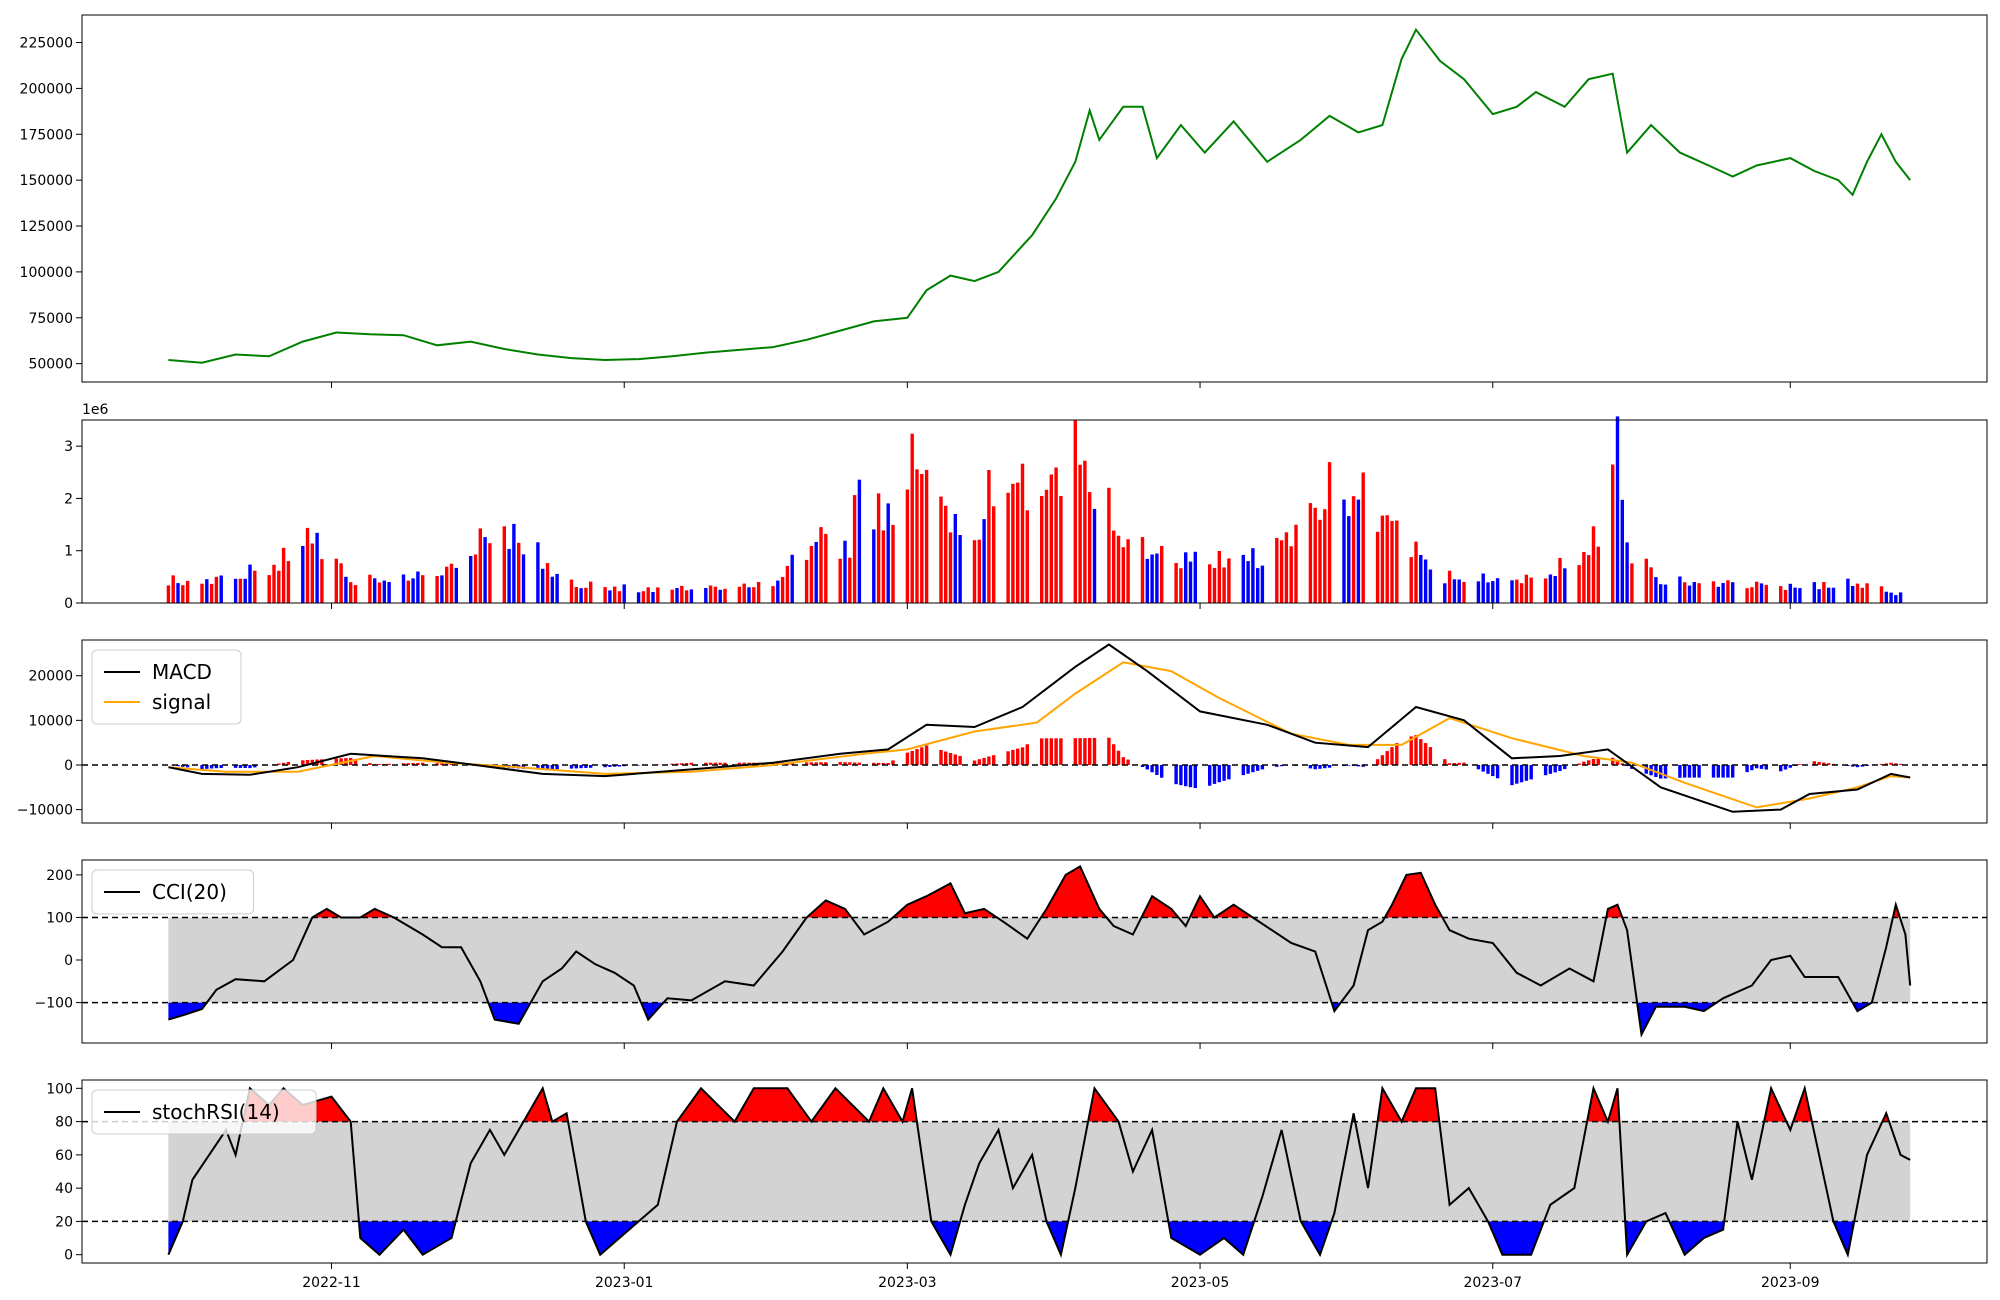  I want to click on x-tick-label: 2023-03, so click(907, 1283).